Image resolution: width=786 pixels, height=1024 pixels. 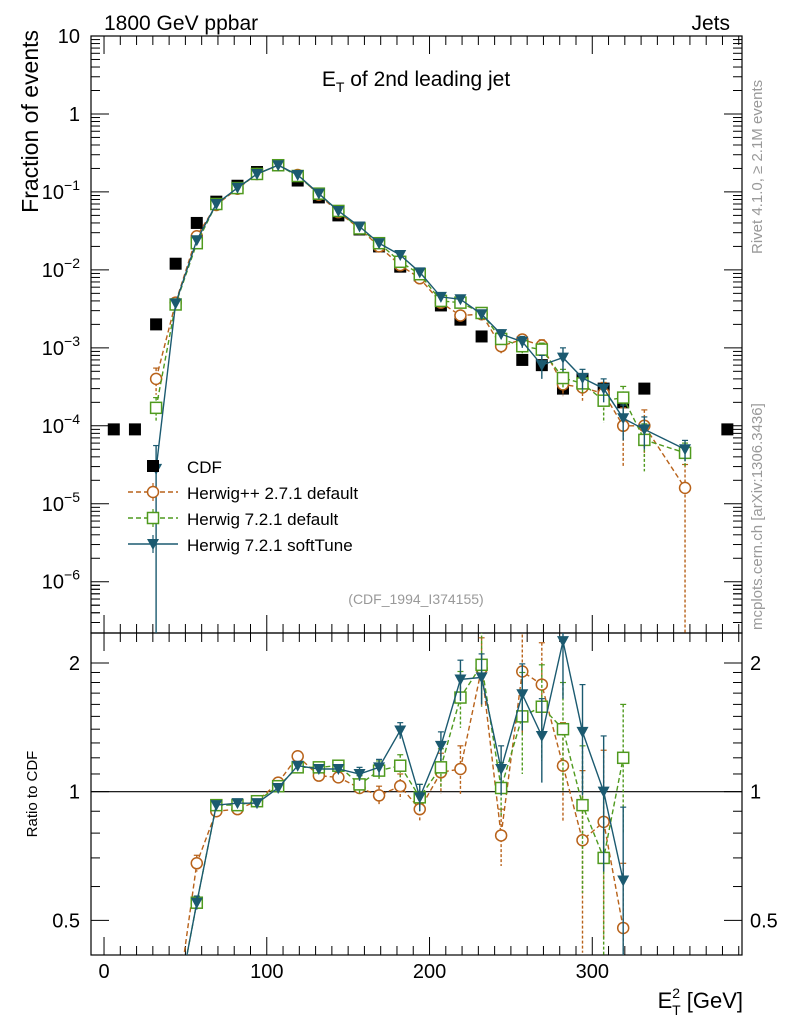 I want to click on legend-label: Herwig 7.2.1 softTune, so click(x=270, y=545).